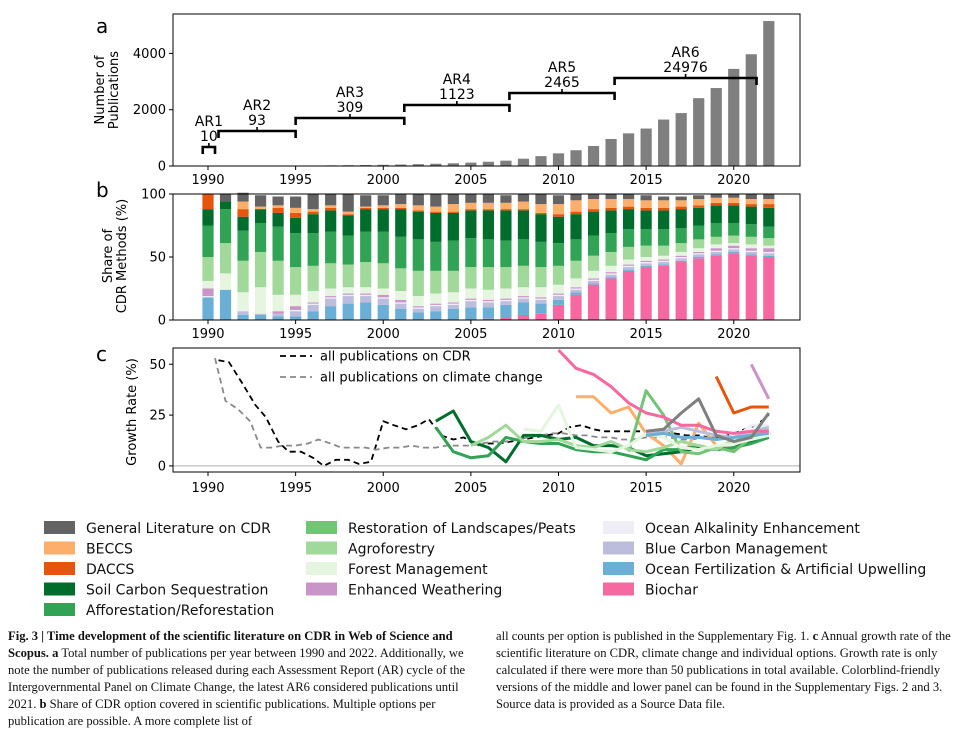 The height and width of the screenshot is (744, 974). Describe the element at coordinates (321, 548) in the screenshot. I see `legend-swatch-agroforestry` at that location.